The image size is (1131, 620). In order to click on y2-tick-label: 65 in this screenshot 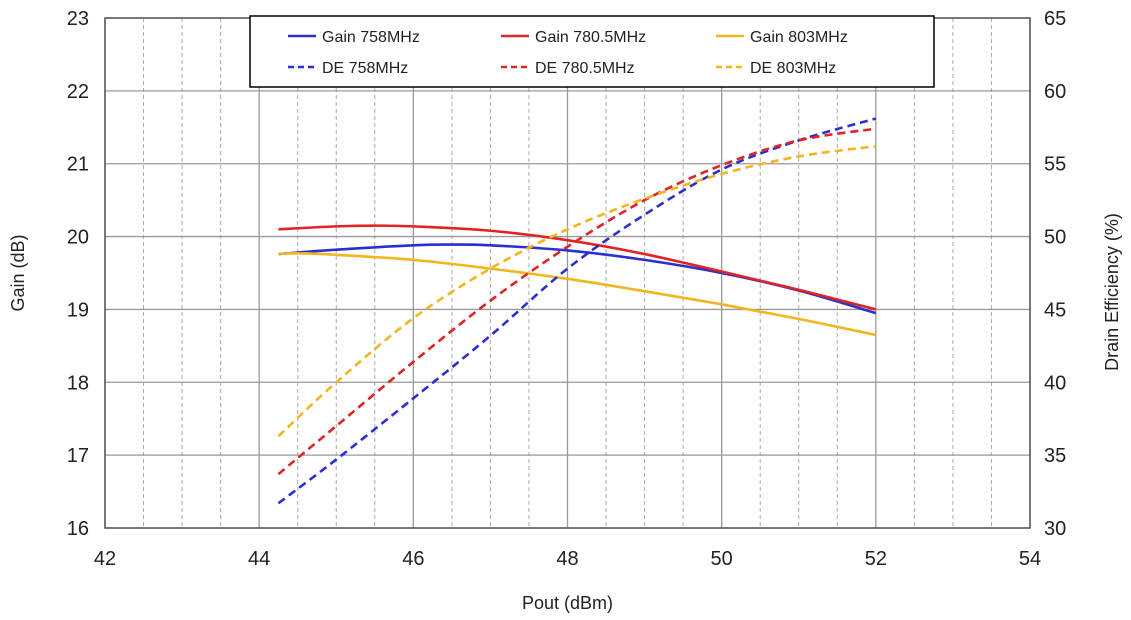, I will do `click(1055, 19)`.